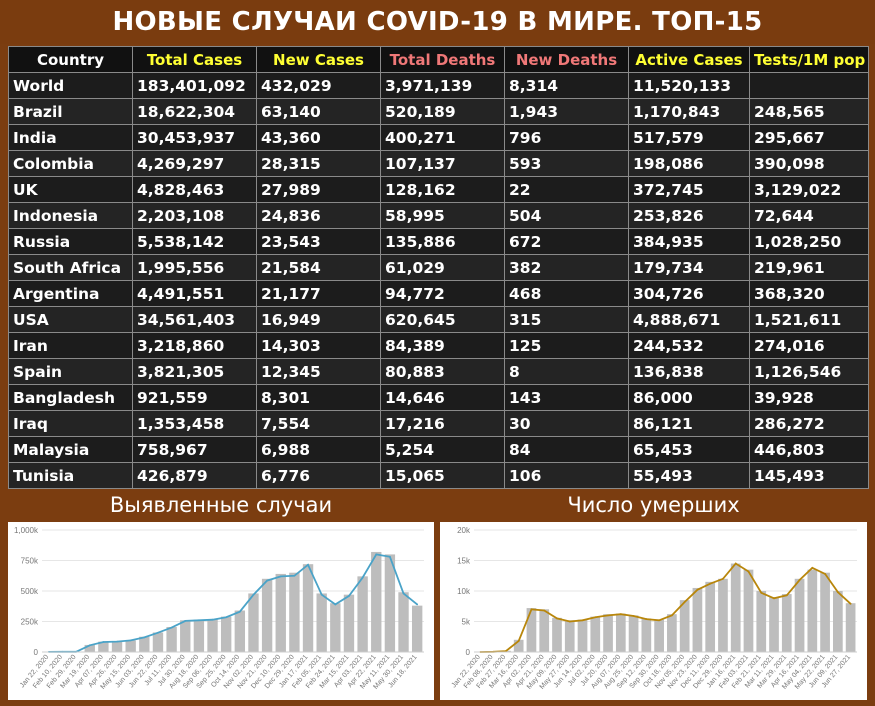 The image size is (875, 706). Describe the element at coordinates (70, 475) in the screenshot. I see `country-cell: Tunisia` at that location.